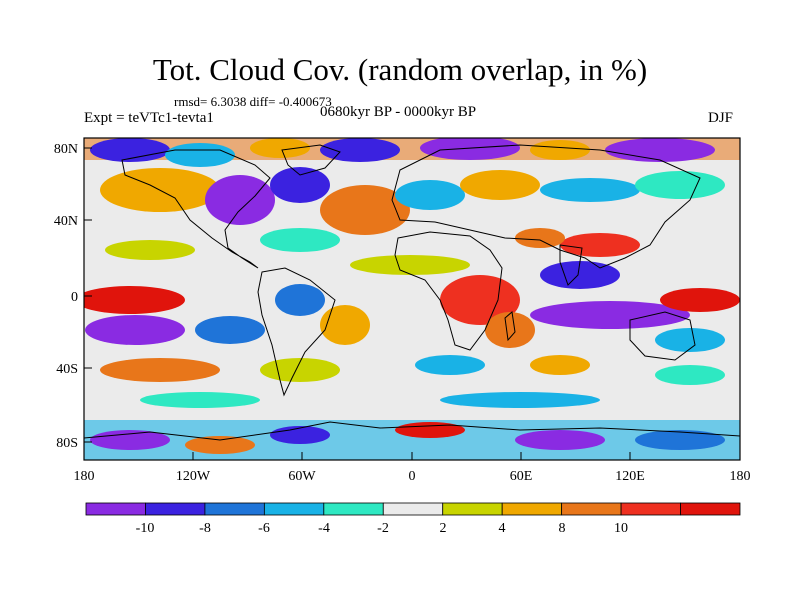  Describe the element at coordinates (521, 476) in the screenshot. I see `lon-tick-label: 60E` at that location.